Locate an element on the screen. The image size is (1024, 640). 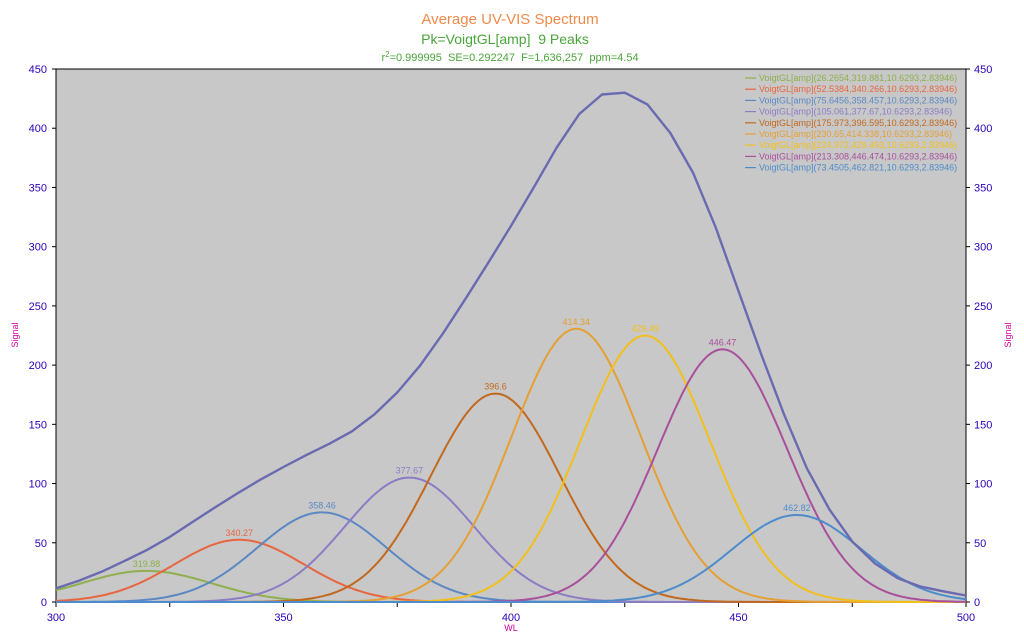
y-tick-label-right: 100 is located at coordinates (983, 485).